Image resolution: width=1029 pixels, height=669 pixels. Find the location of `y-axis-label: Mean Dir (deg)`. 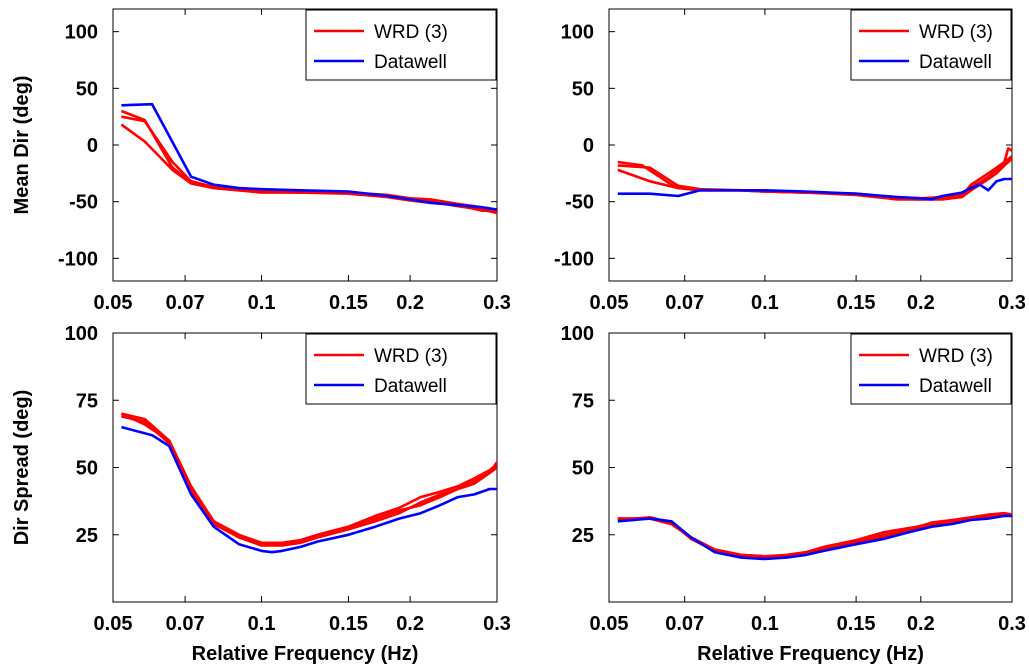

y-axis-label: Mean Dir (deg) is located at coordinates (22, 145).